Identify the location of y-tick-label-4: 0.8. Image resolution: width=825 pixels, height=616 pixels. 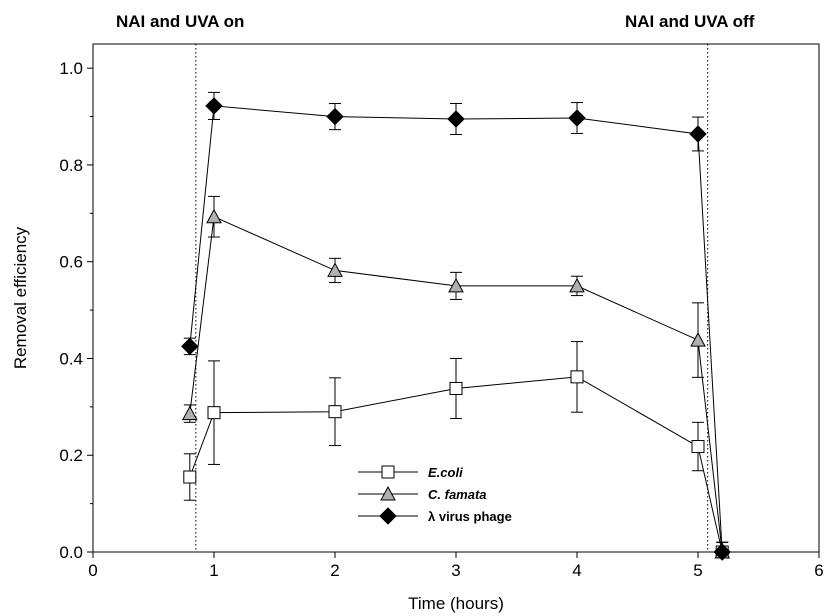
(71, 165).